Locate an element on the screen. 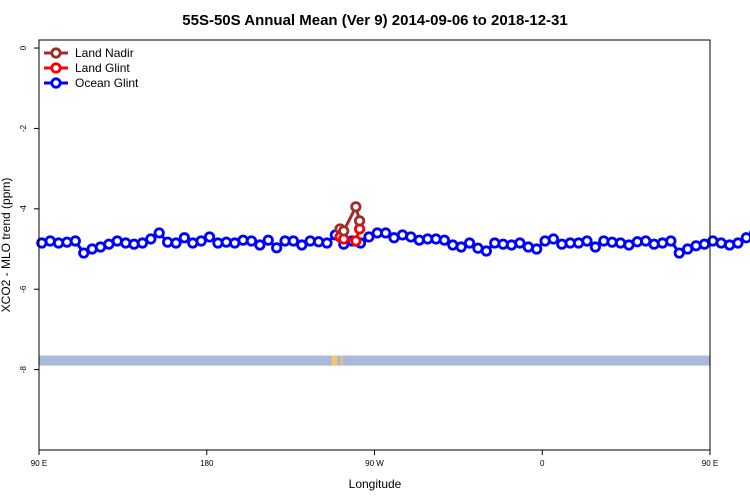 The width and height of the screenshot is (750, 500). y-tick-label: 0 is located at coordinates (23, 47).